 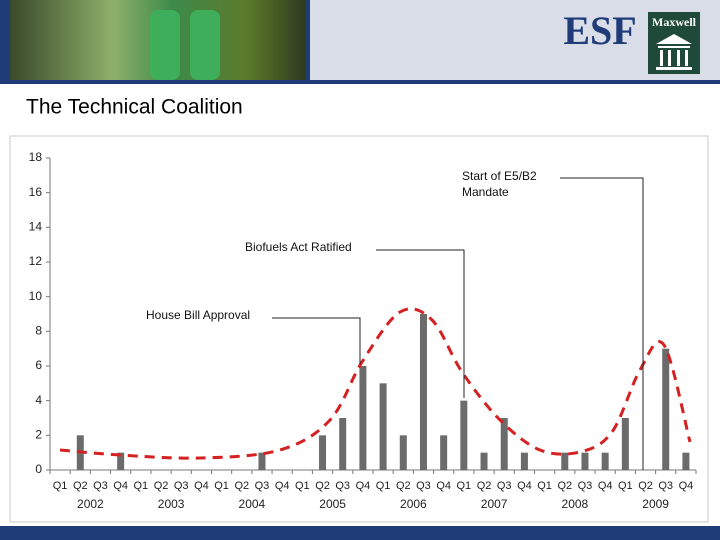 I want to click on annotation: Mandate, so click(x=485, y=192).